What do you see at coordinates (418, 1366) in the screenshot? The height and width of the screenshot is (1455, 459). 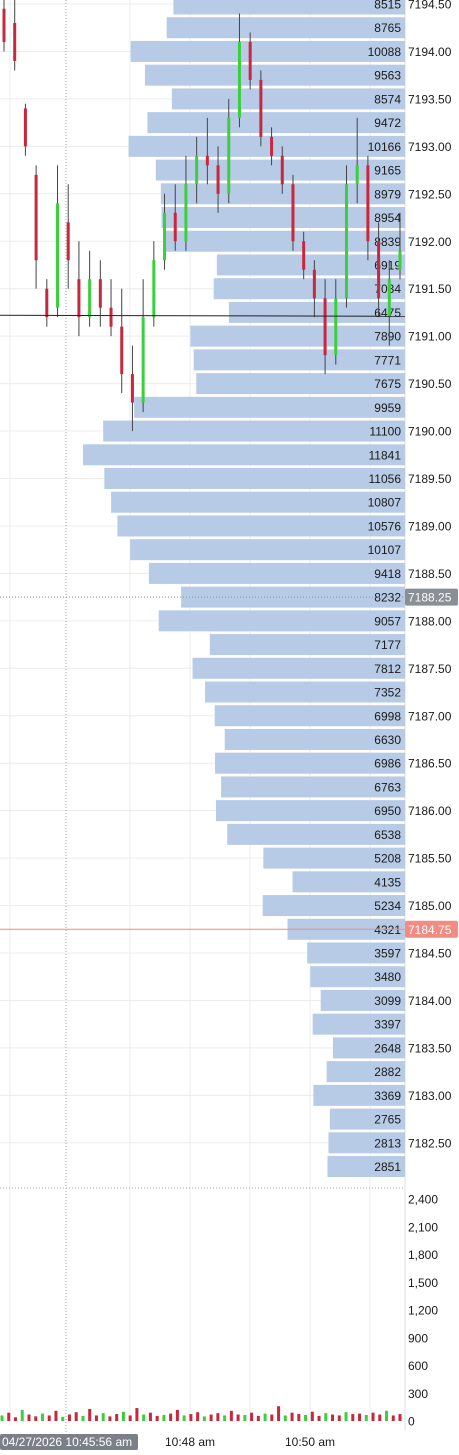 I see `volume-tick-label: 600` at bounding box center [418, 1366].